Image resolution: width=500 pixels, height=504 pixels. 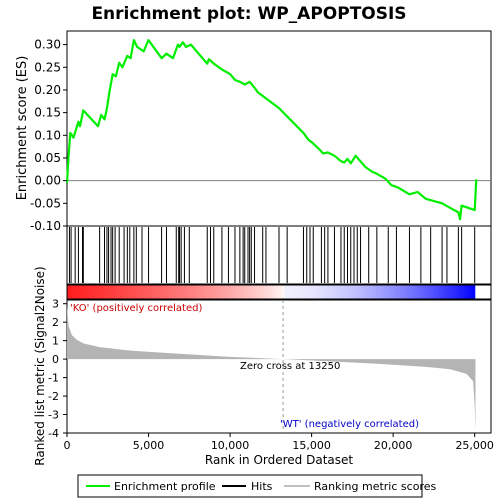 What do you see at coordinates (53, 433) in the screenshot?
I see `metric-y-tick-label: -4` at bounding box center [53, 433].